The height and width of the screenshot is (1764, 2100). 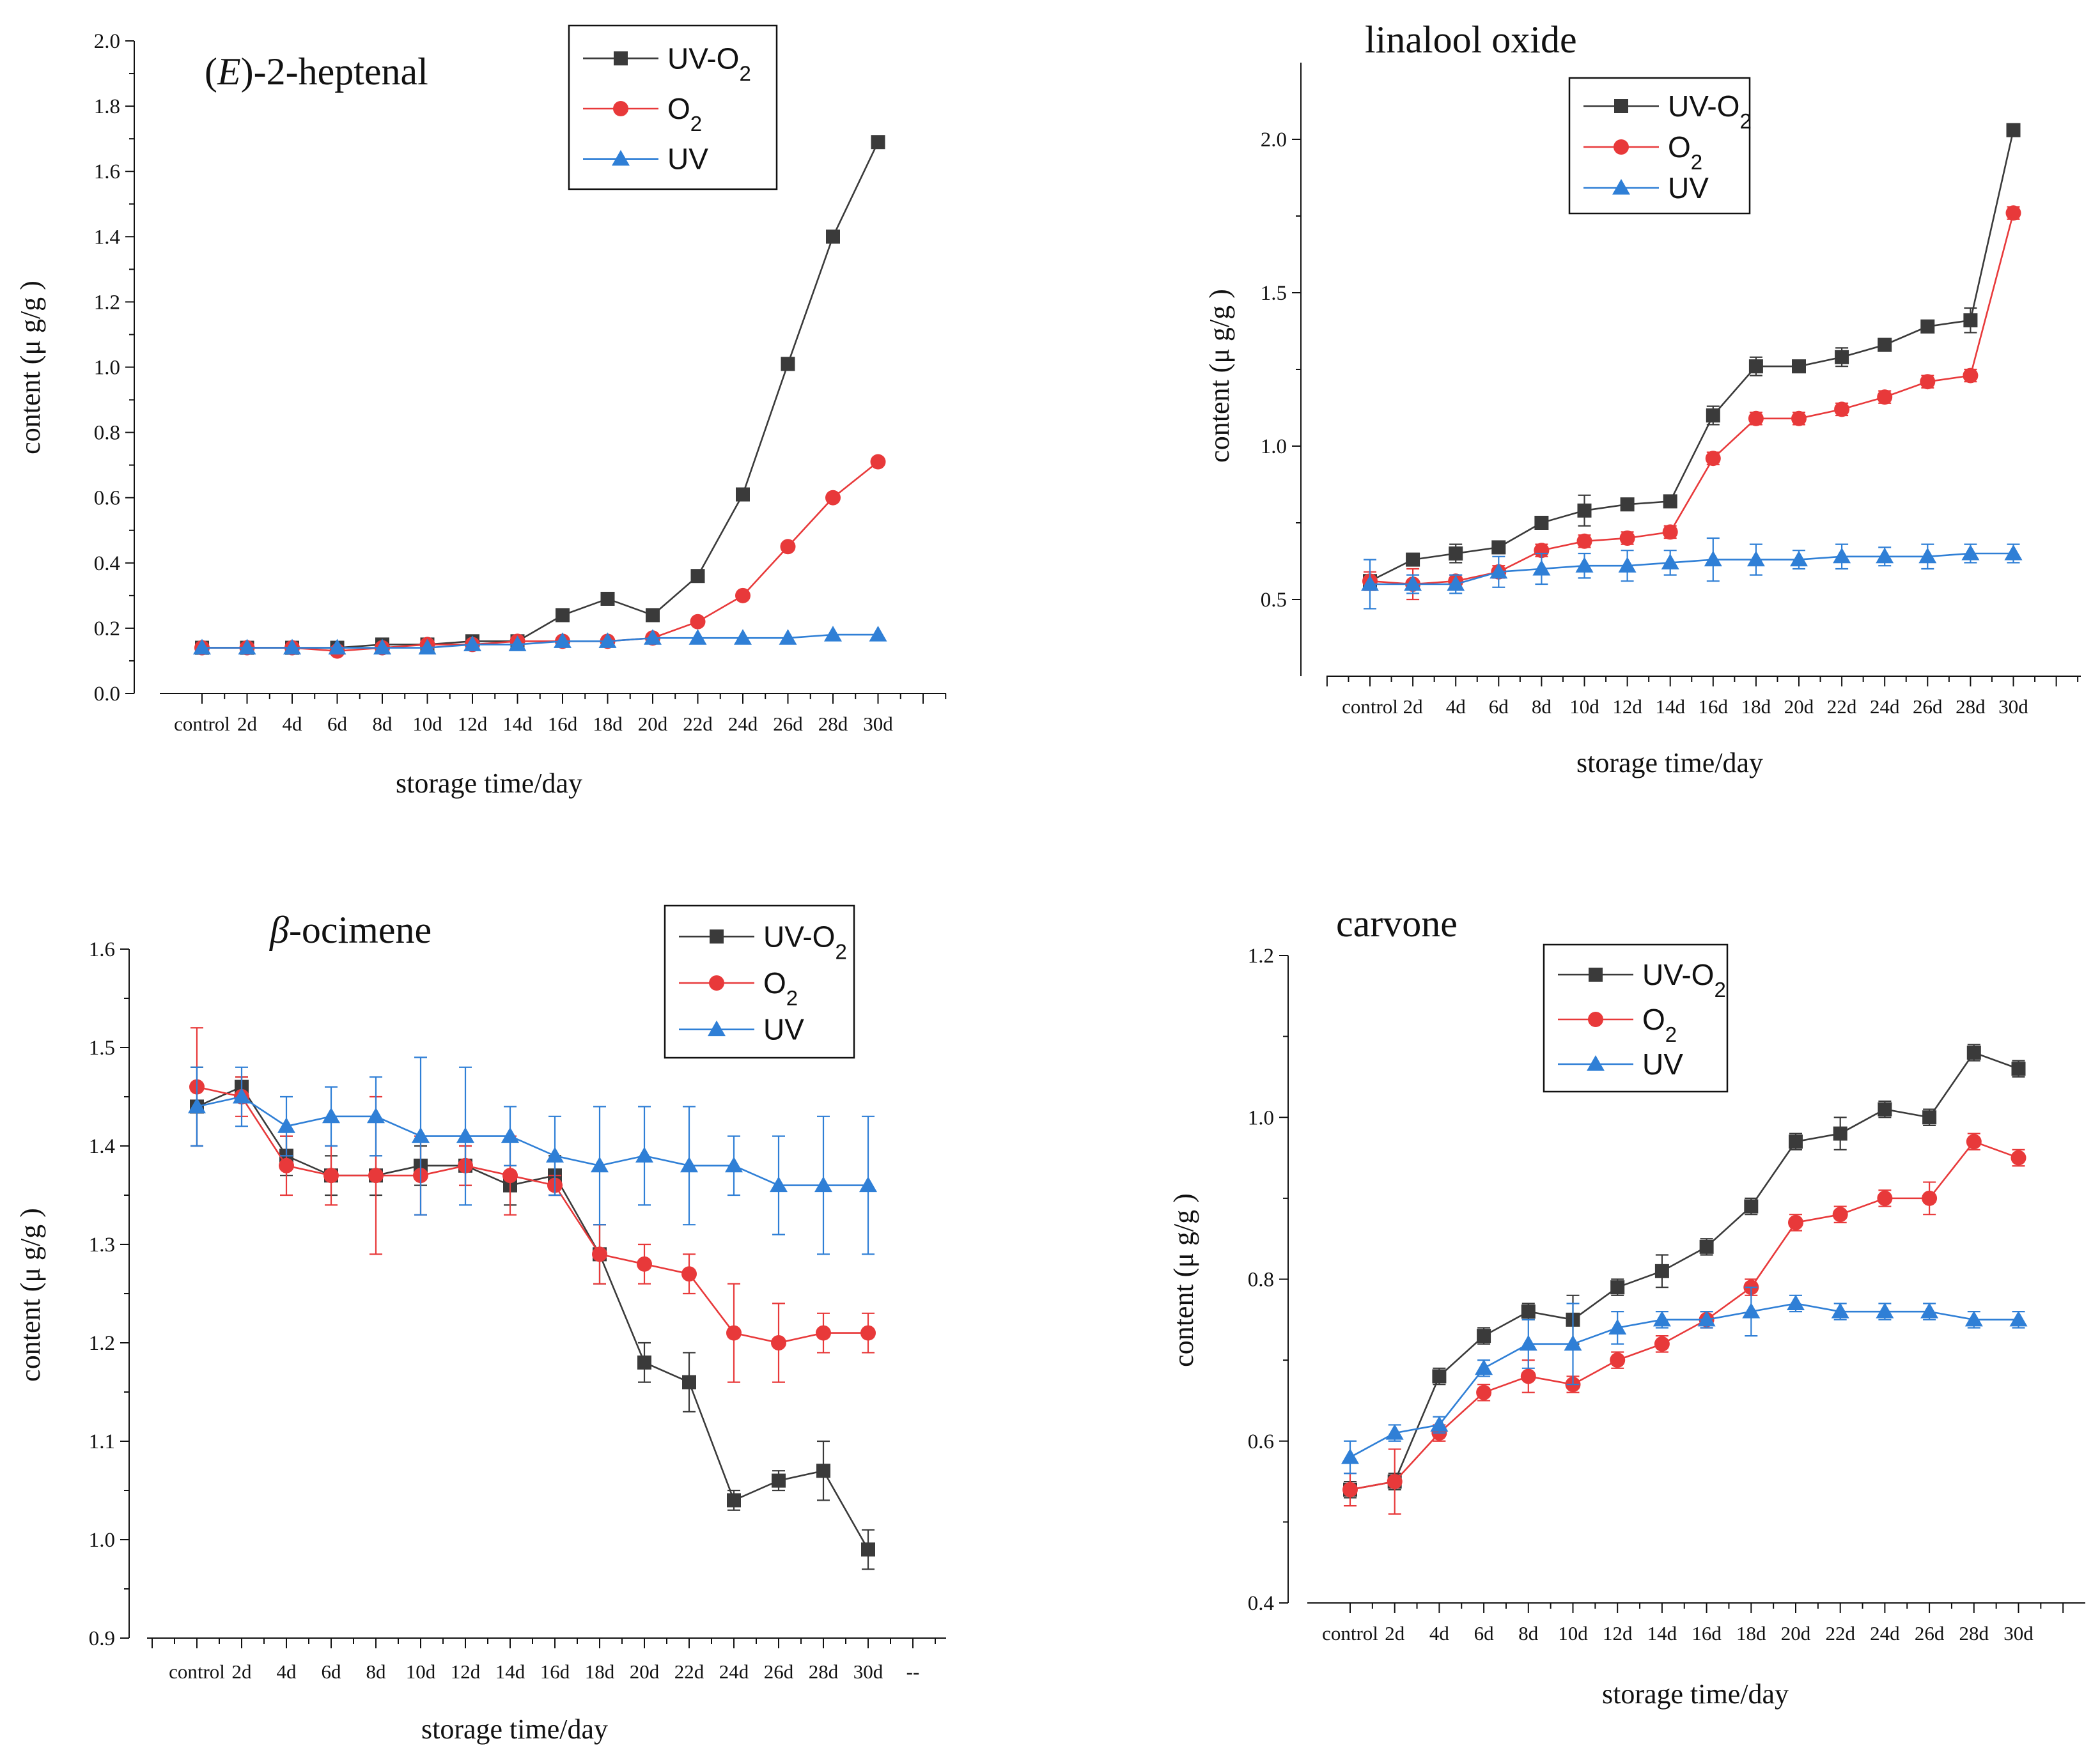 What do you see at coordinates (332, 1671) in the screenshot?
I see `x-tick-label: 6d` at bounding box center [332, 1671].